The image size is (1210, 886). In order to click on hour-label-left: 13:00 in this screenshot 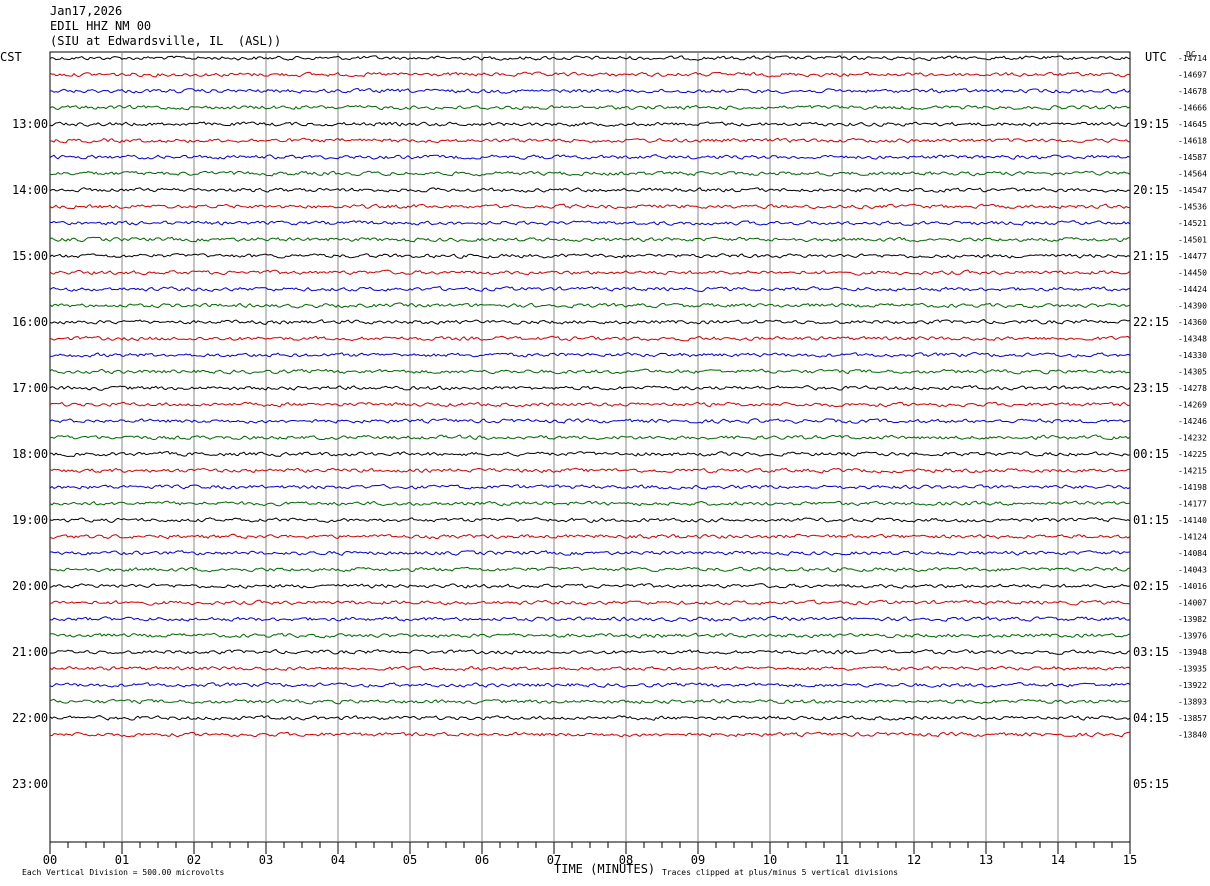, I will do `click(30, 124)`.